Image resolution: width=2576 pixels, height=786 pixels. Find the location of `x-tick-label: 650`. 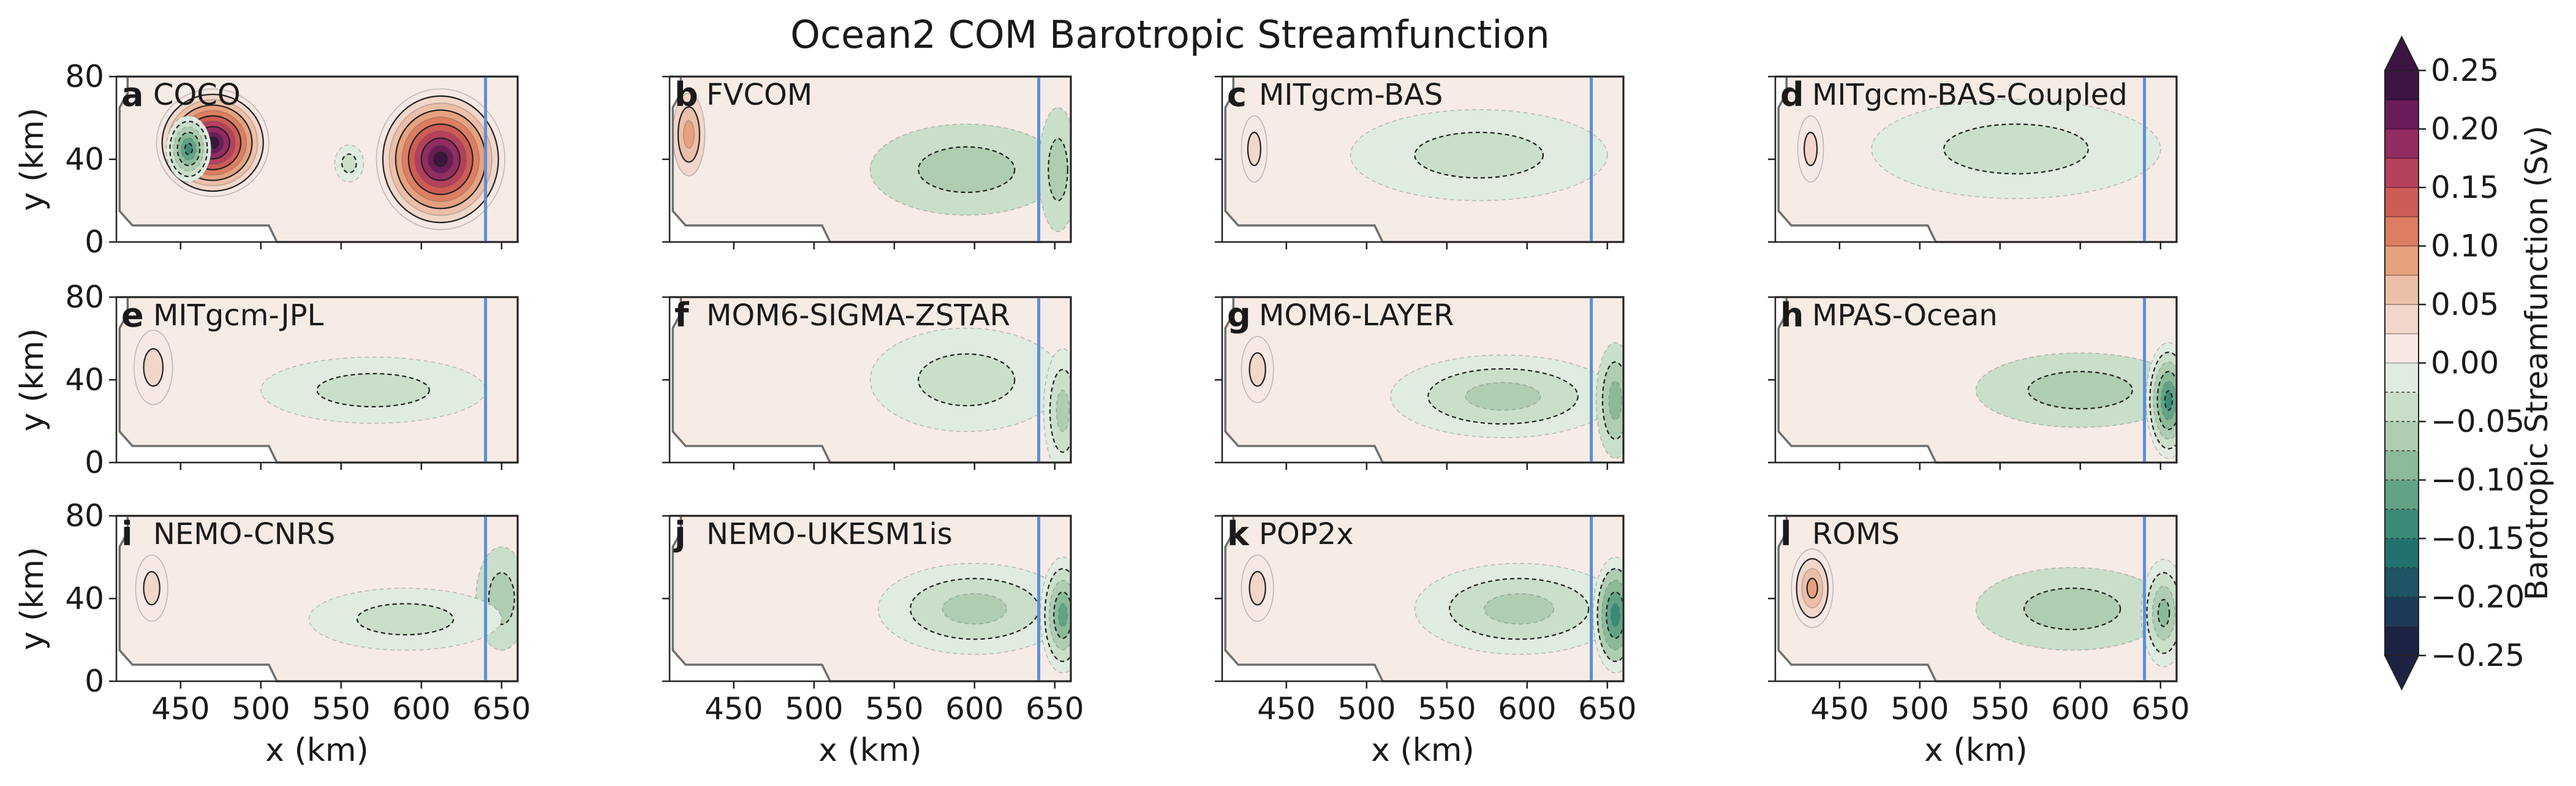

x-tick-label: 650 is located at coordinates (1054, 709).